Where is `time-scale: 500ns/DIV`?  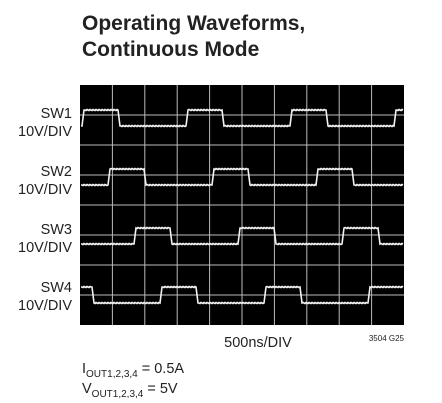 time-scale: 500ns/DIV is located at coordinates (258, 343).